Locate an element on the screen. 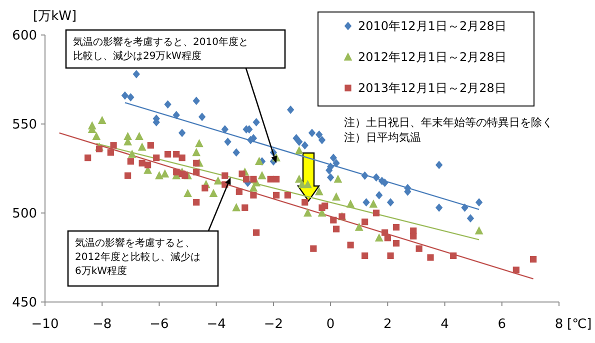 The image size is (595, 343). y-tick-label: 550 is located at coordinates (24, 125).